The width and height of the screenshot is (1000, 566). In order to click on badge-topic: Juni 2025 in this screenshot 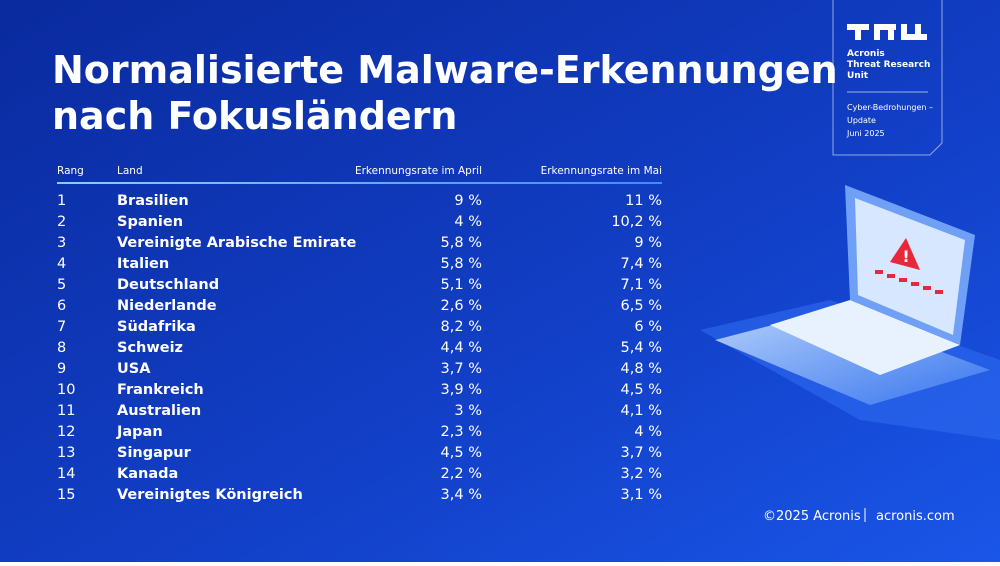, I will do `click(865, 133)`.